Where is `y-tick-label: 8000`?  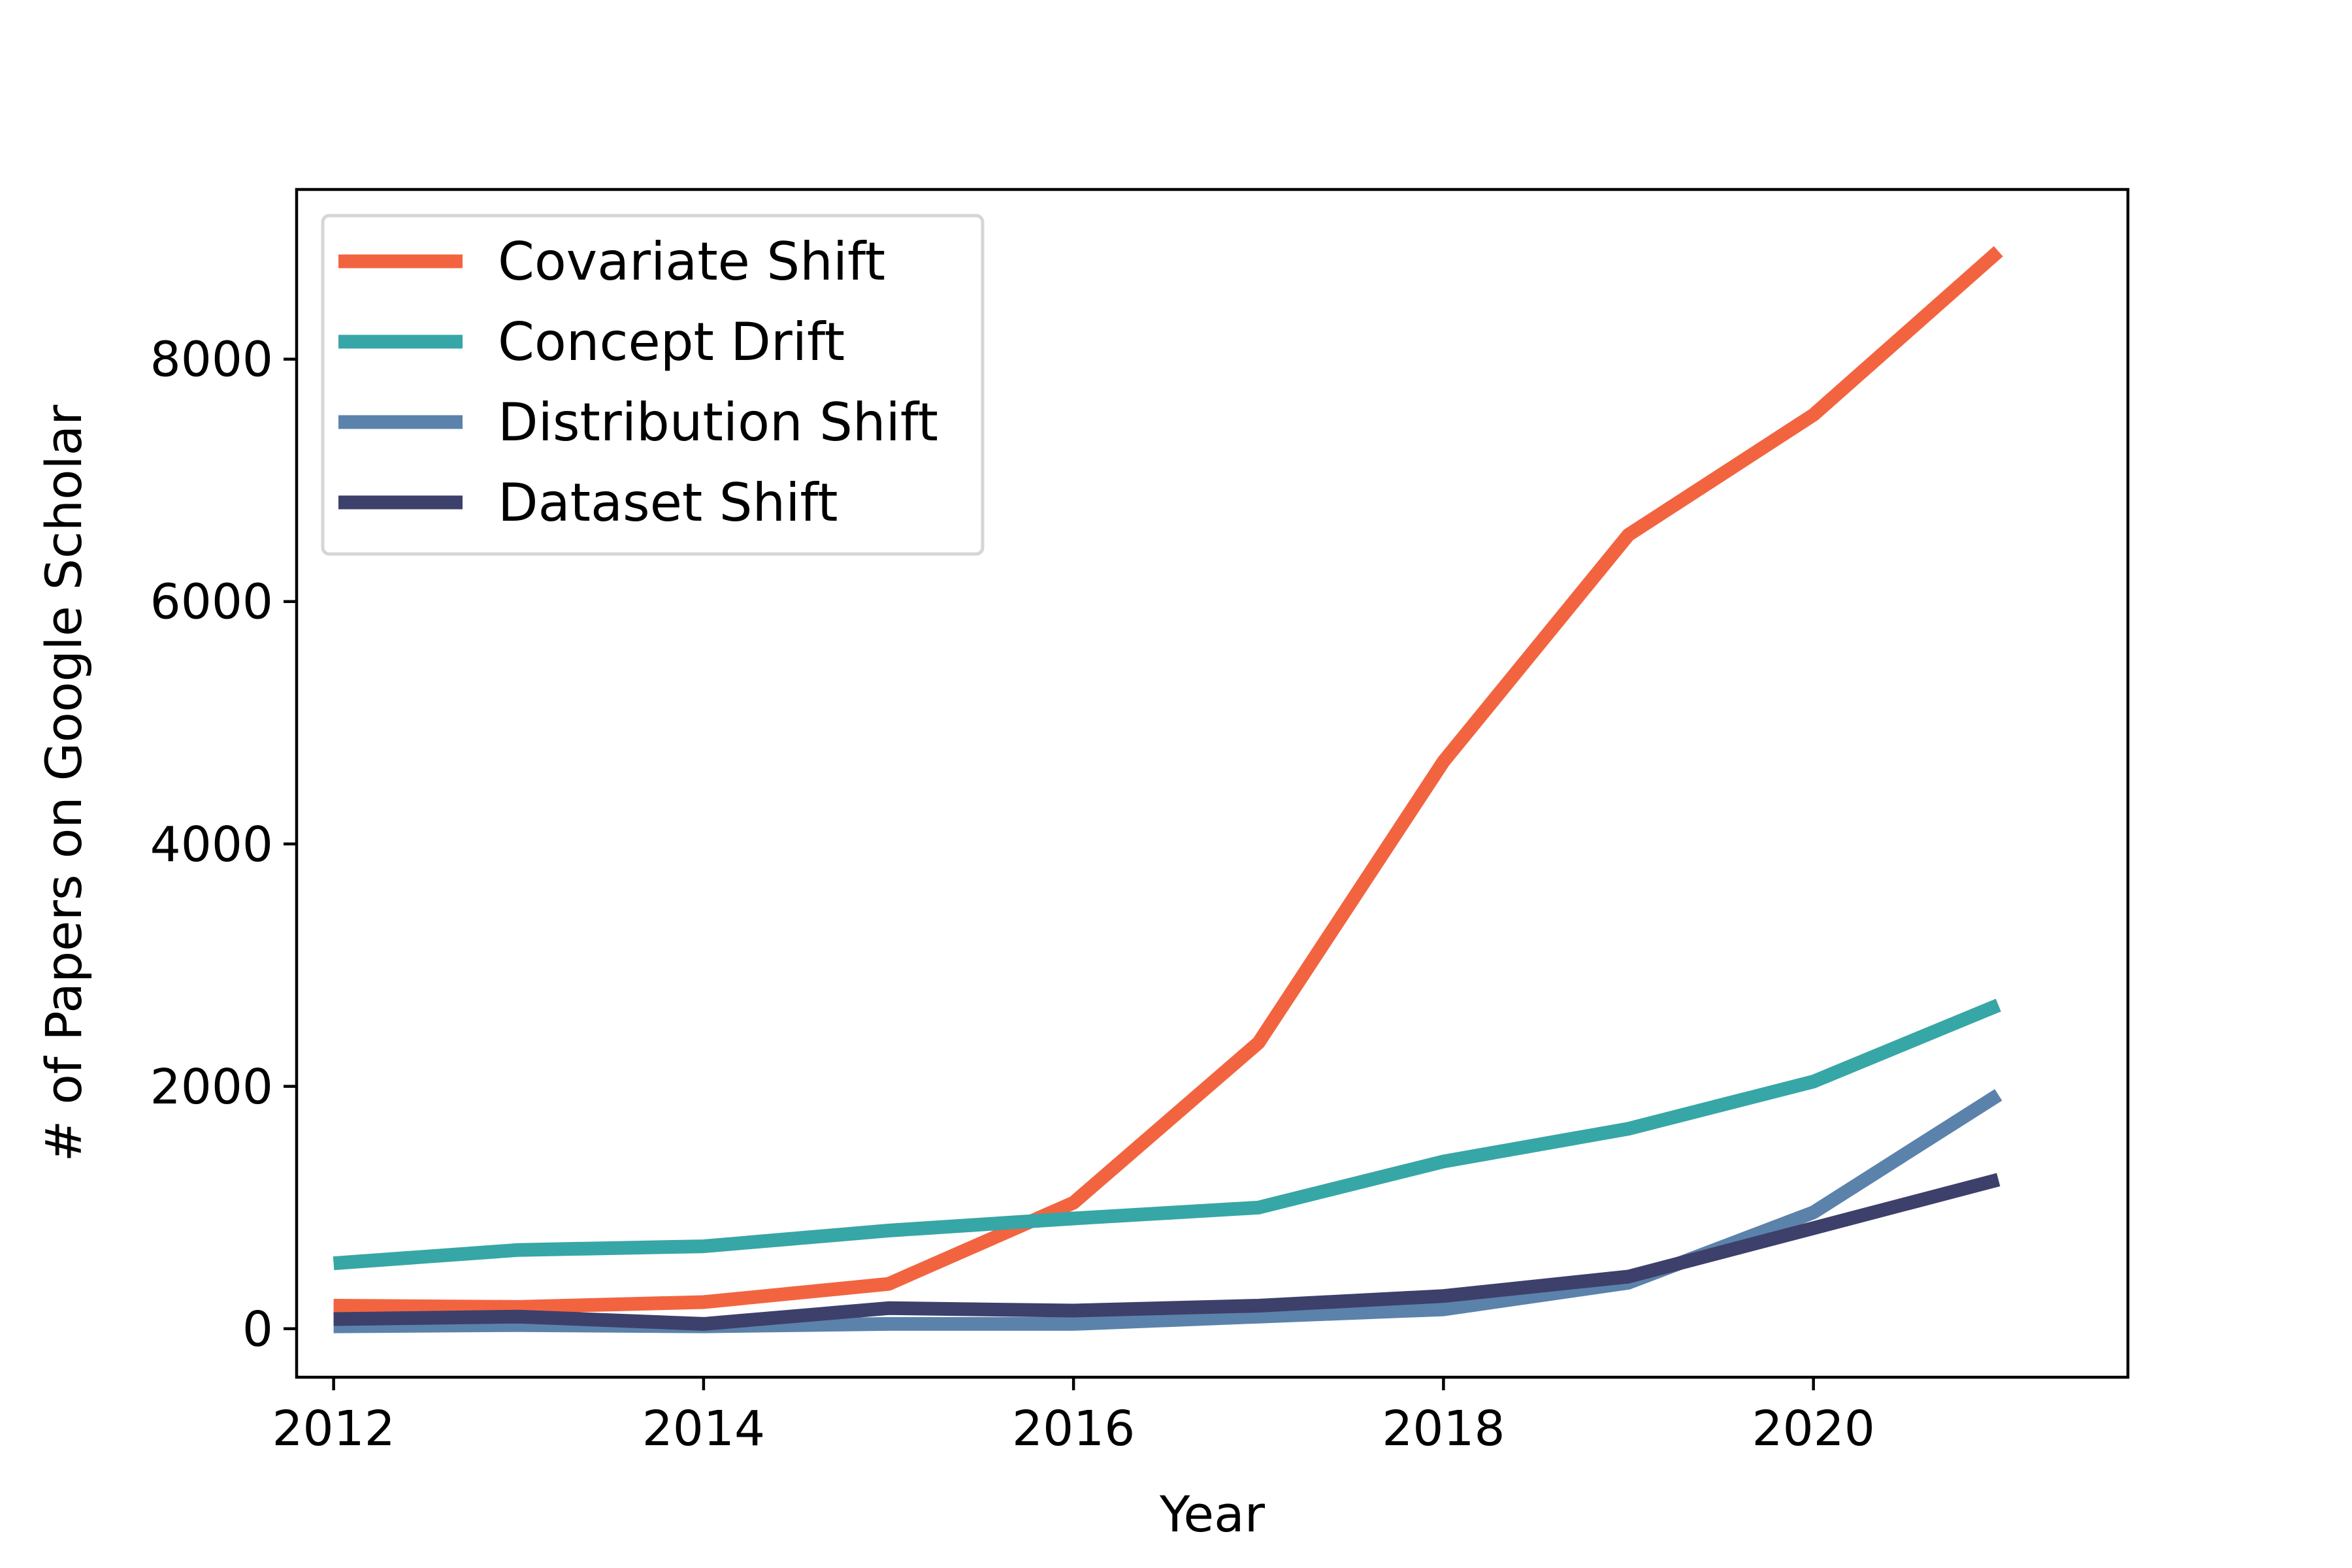
y-tick-label: 8000 is located at coordinates (211, 360).